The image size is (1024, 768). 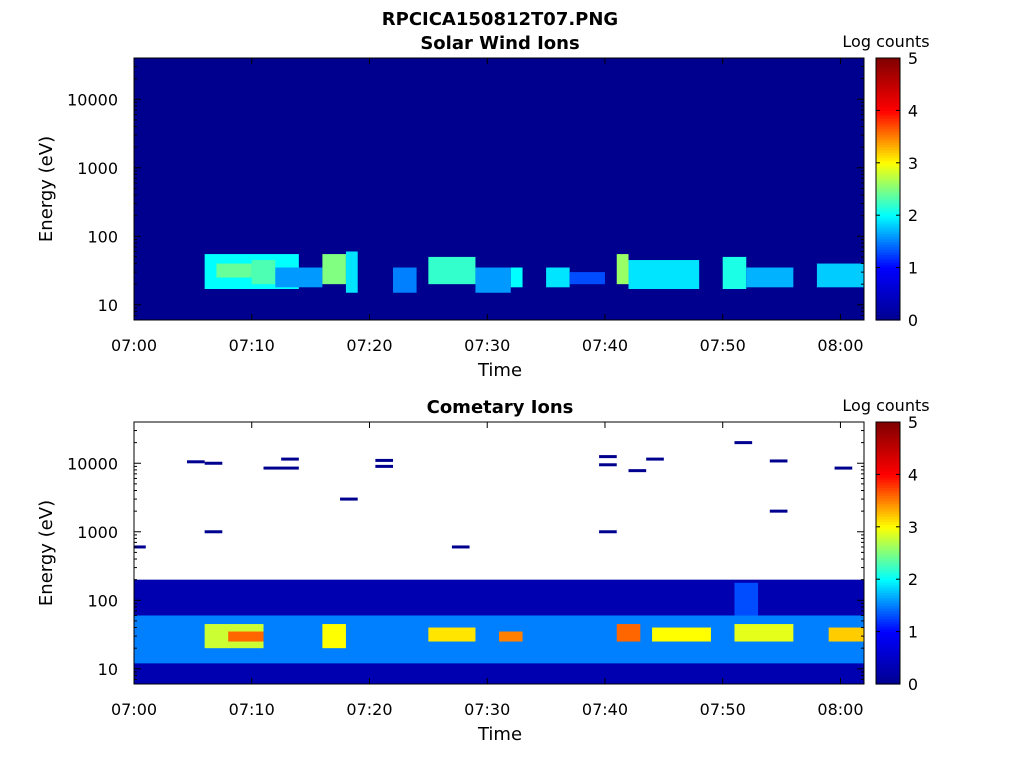 What do you see at coordinates (500, 407) in the screenshot?
I see `panel-title: Cometary Ions` at bounding box center [500, 407].